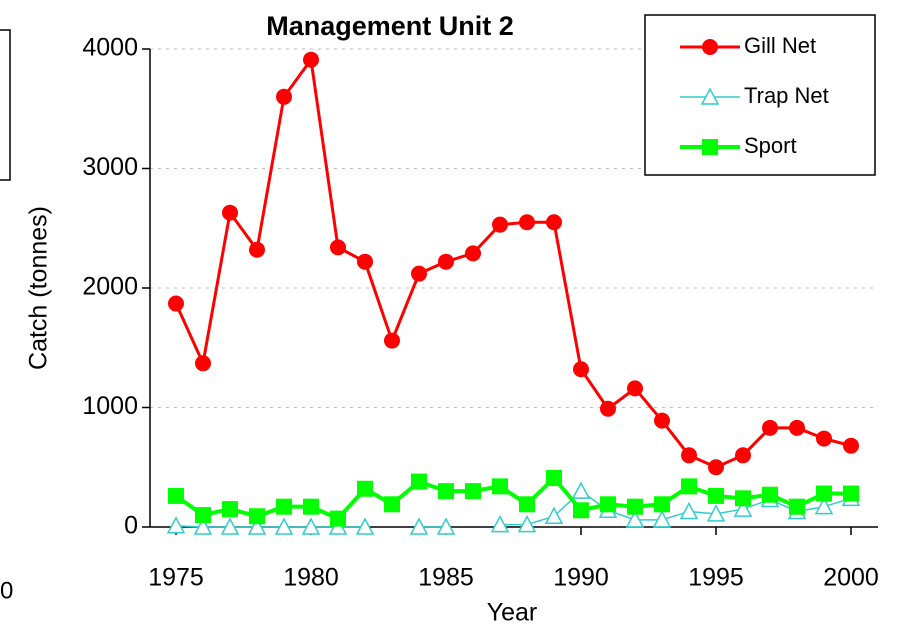 This screenshot has width=905, height=633. What do you see at coordinates (110, 406) in the screenshot?
I see `y-tick-label: 1000` at bounding box center [110, 406].